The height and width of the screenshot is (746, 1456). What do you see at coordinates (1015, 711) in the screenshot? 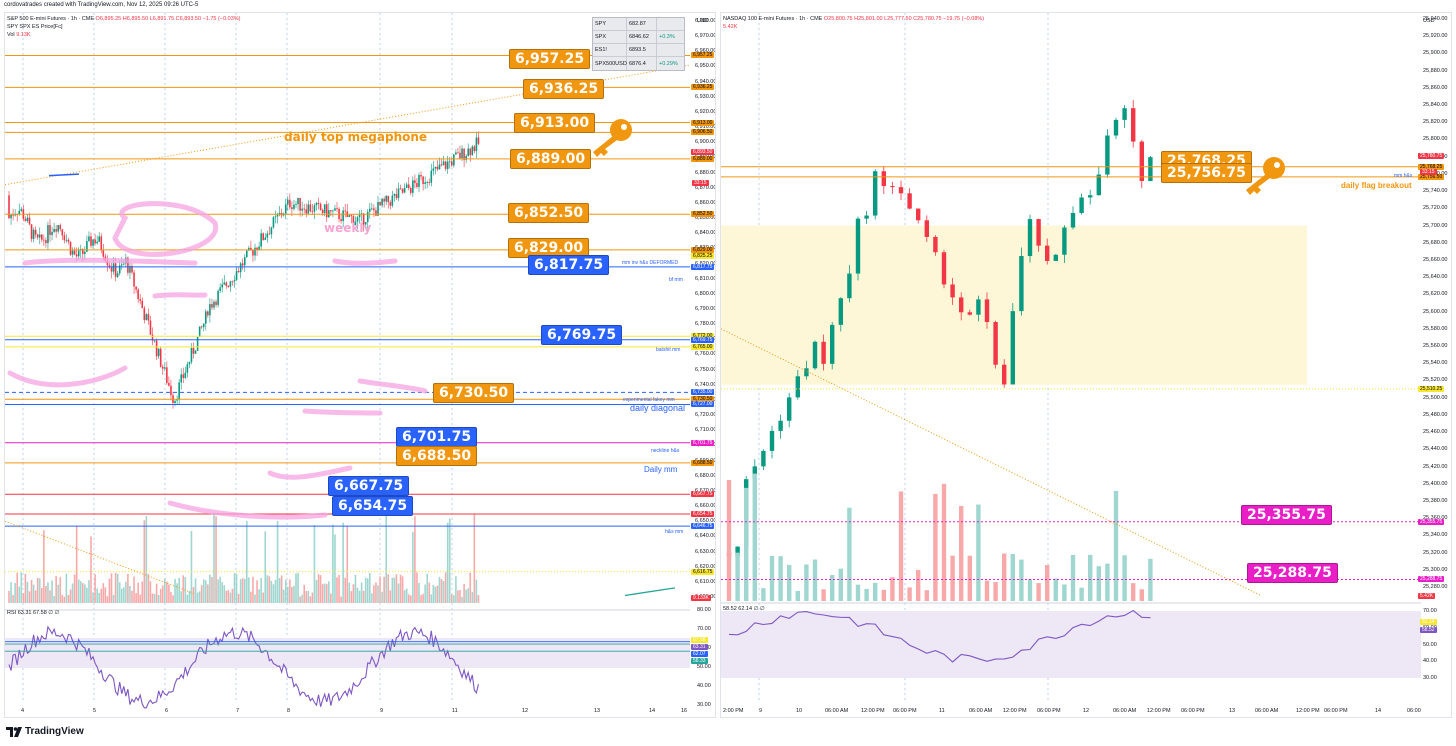
I see `time-tick: 12:00 PM` at bounding box center [1015, 711].